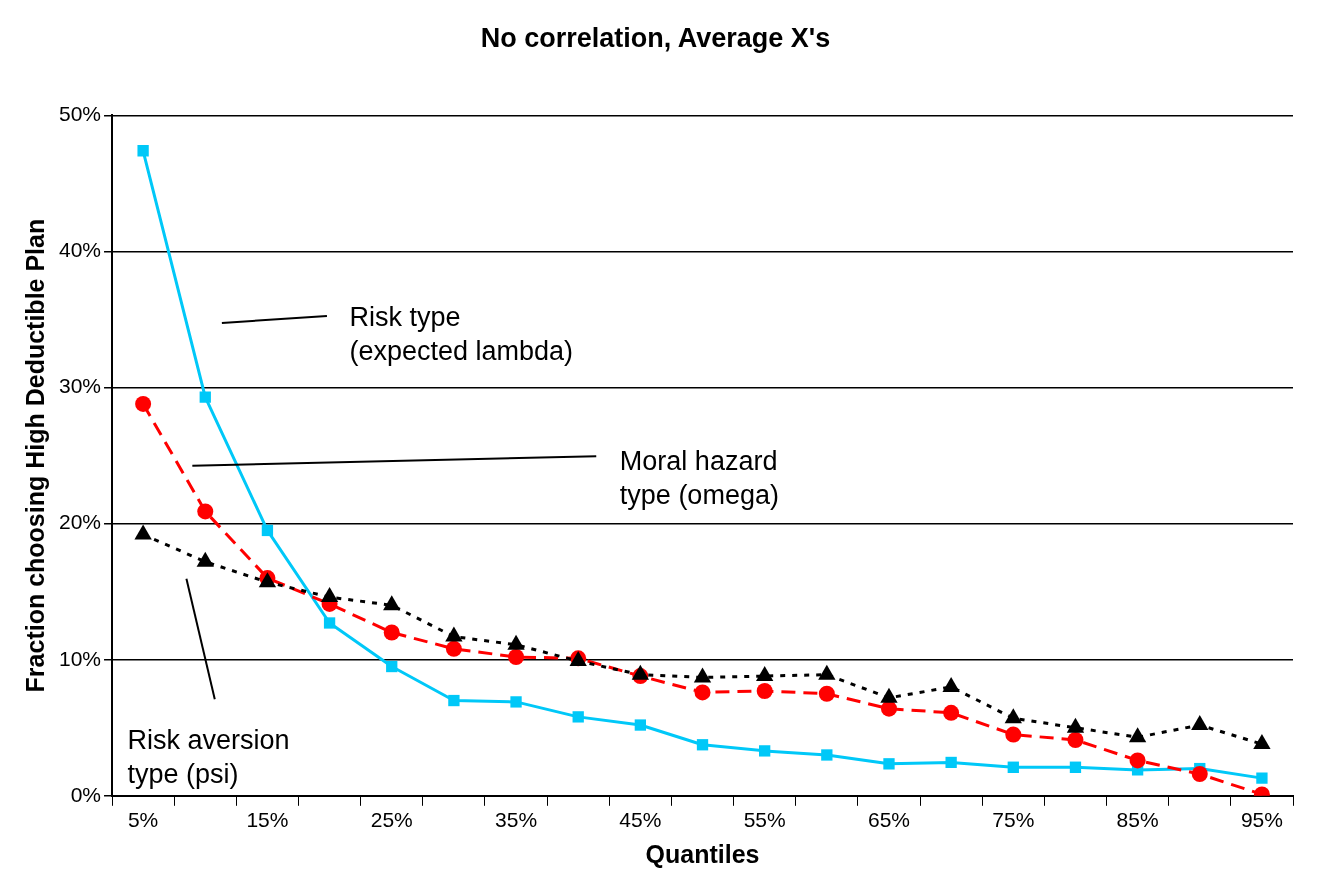 This screenshot has height=891, width=1329. I want to click on y-tick-label: 20%, so click(80, 522).